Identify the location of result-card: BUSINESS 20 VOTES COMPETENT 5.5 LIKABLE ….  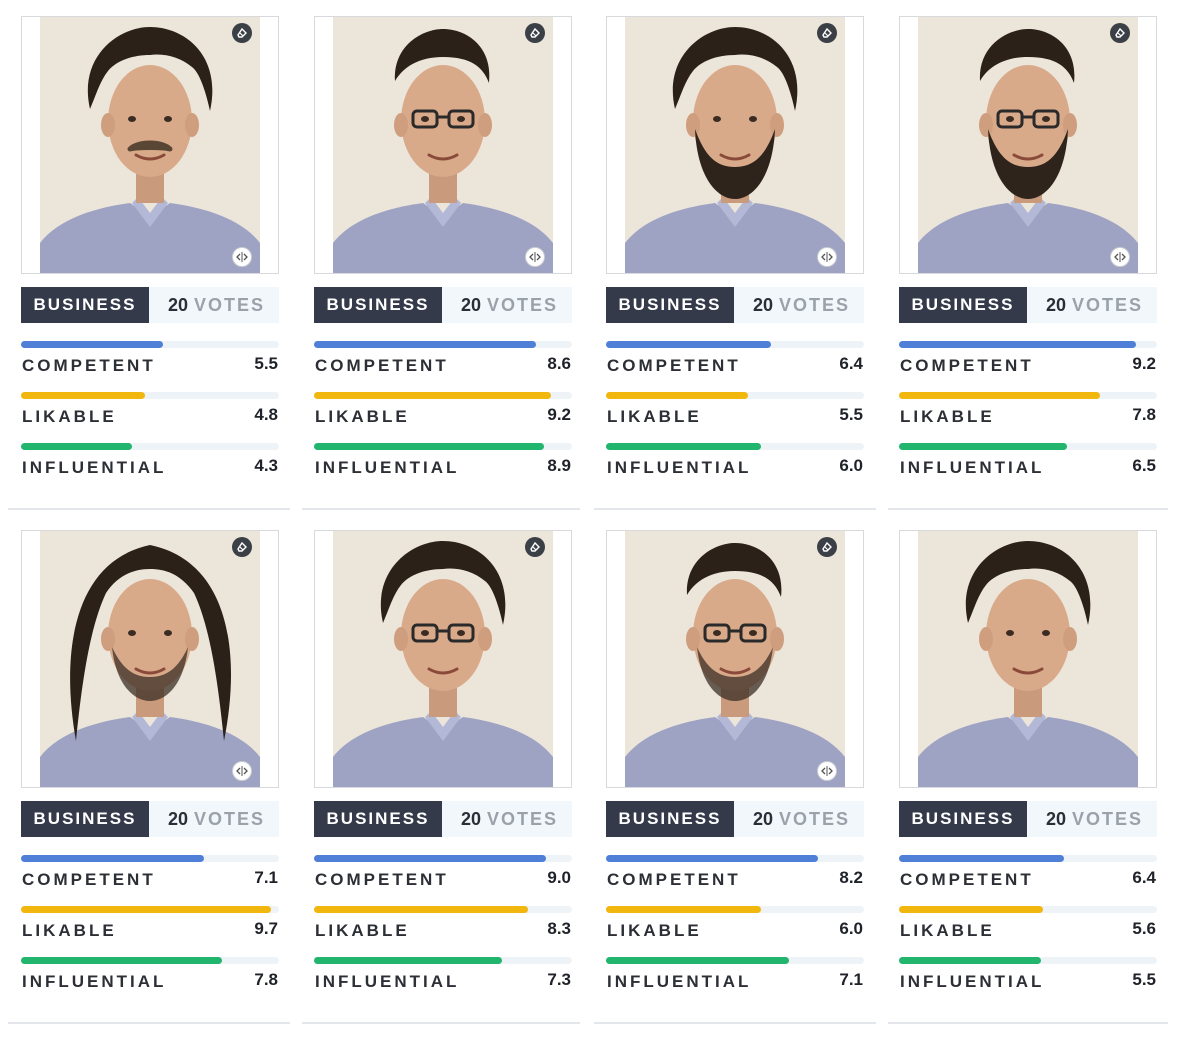
(150, 256).